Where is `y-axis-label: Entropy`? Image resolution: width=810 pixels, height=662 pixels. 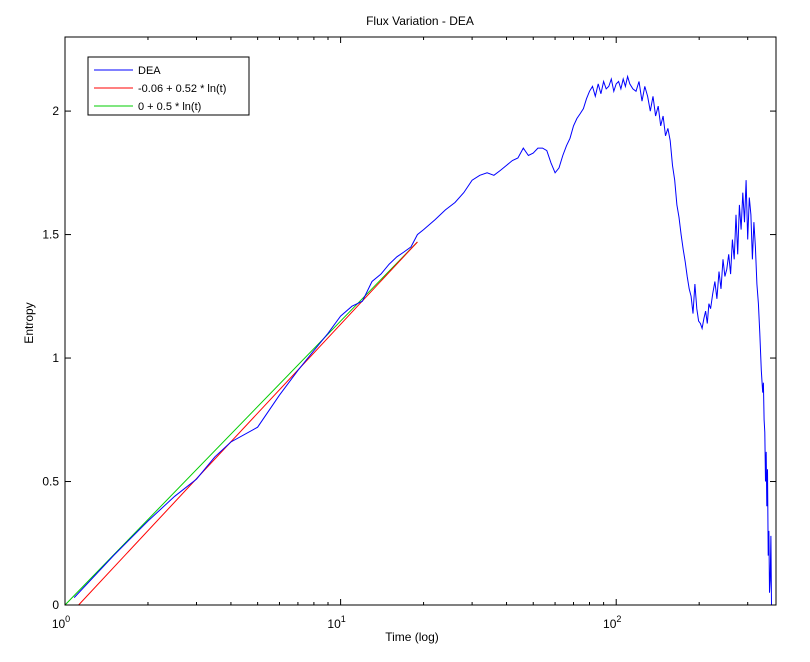 y-axis-label: Entropy is located at coordinates (29, 322).